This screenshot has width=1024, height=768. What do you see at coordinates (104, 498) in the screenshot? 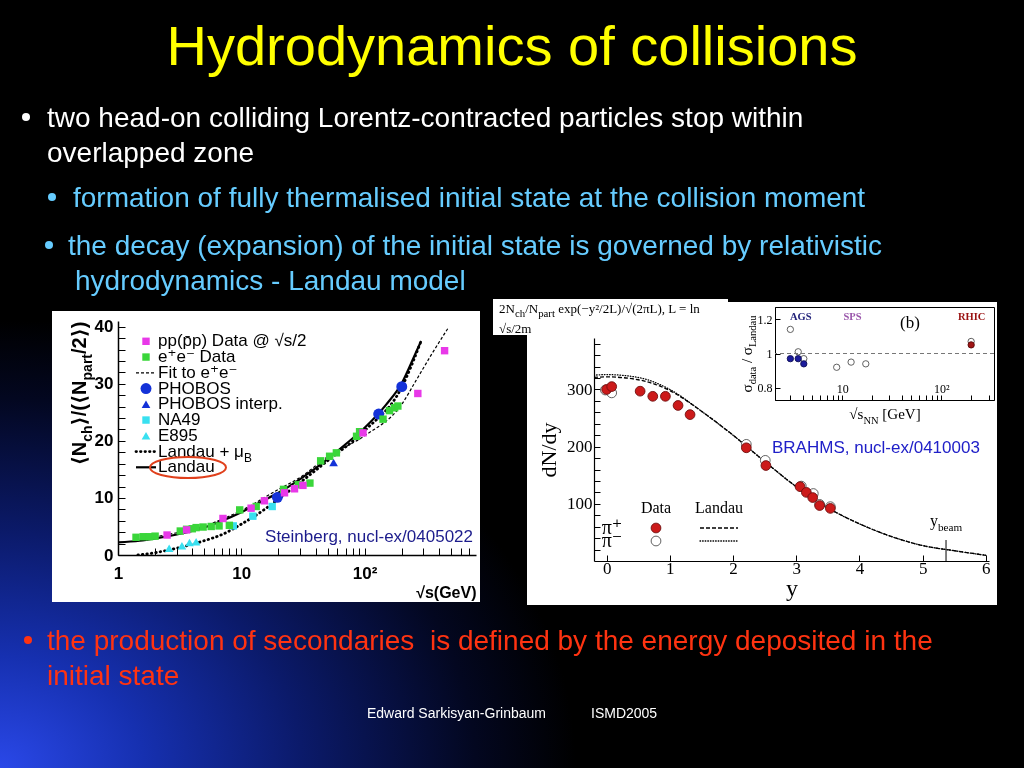
I see `y-tick-label: 10` at bounding box center [104, 498].